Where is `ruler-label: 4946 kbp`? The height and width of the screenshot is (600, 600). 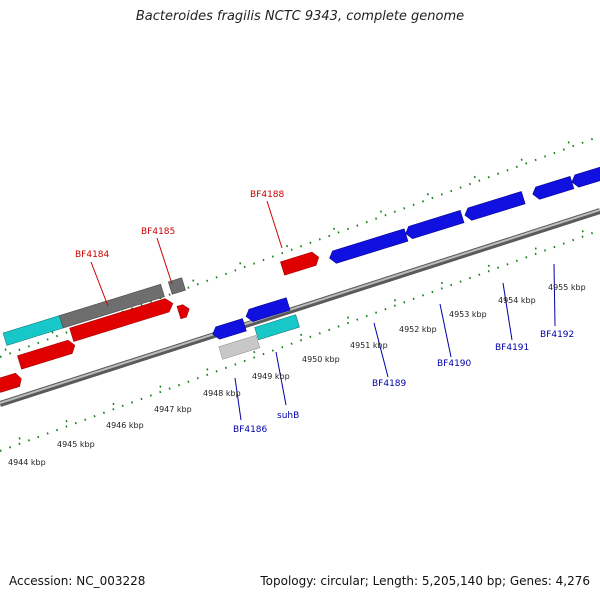 ruler-label: 4946 kbp is located at coordinates (125, 425).